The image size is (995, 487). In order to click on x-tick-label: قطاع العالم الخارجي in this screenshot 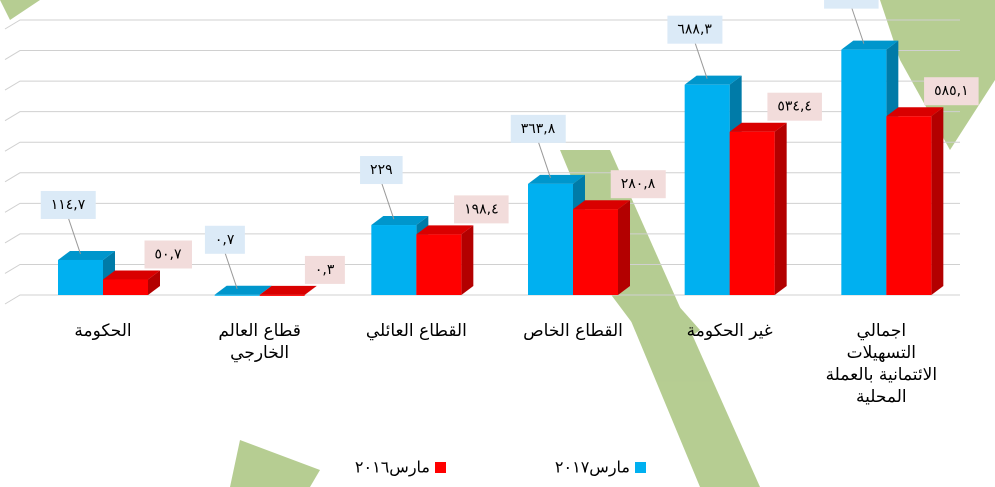, I will do `click(259, 342)`.